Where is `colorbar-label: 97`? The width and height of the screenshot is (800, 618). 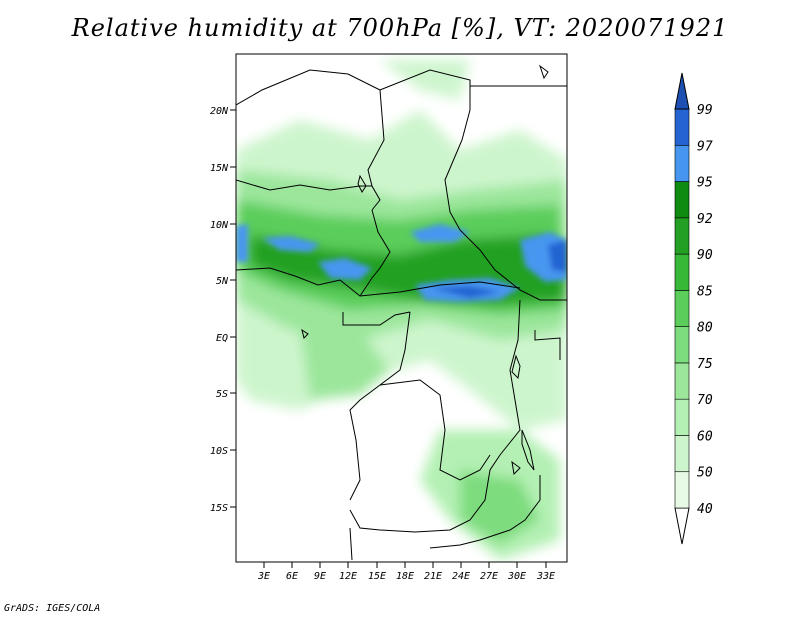 colorbar-label: 97 is located at coordinates (705, 146).